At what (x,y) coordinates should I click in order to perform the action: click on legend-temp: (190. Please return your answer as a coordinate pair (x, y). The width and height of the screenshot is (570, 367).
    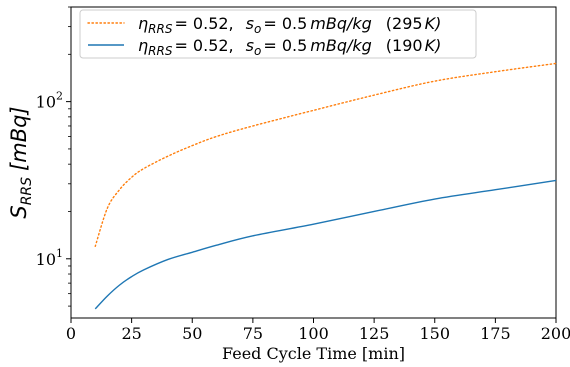
    Looking at the image, I should click on (404, 45).